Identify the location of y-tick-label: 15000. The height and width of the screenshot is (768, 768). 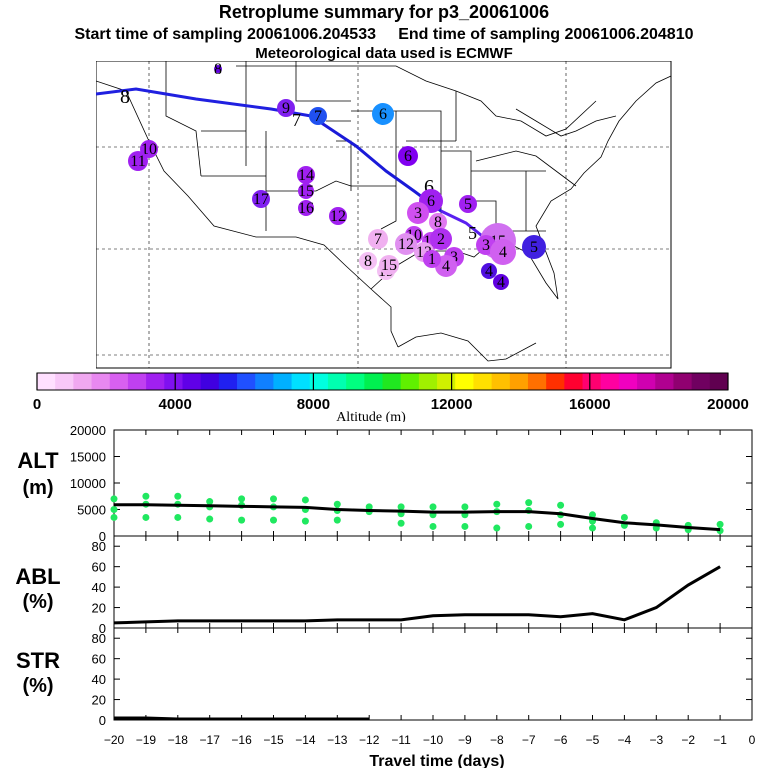
(88, 457).